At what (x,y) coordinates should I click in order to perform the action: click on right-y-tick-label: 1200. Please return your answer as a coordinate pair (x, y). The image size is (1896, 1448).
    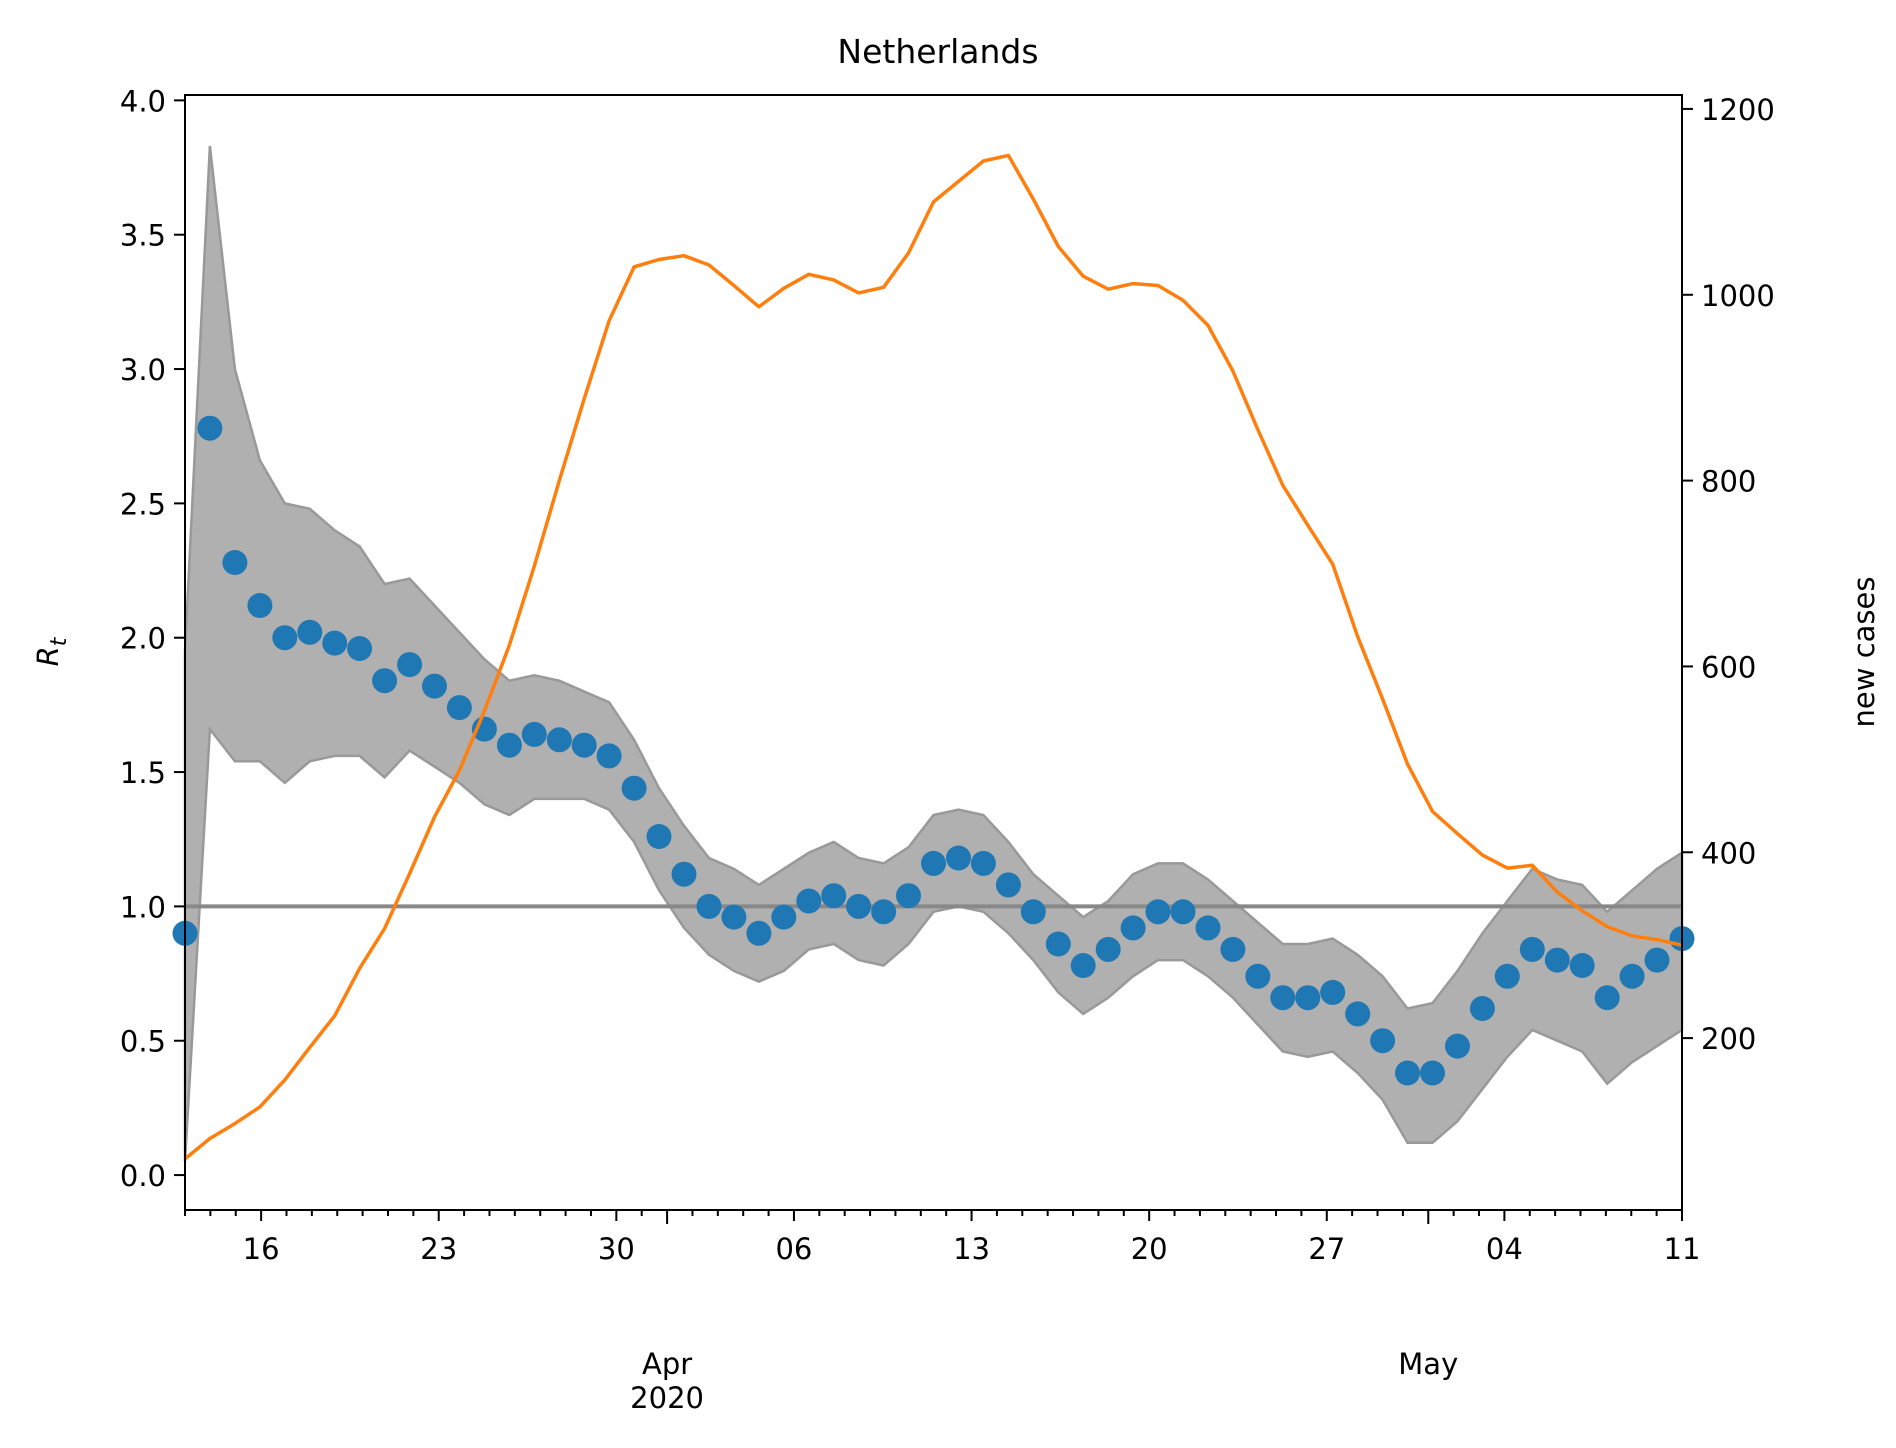
    Looking at the image, I should click on (1738, 110).